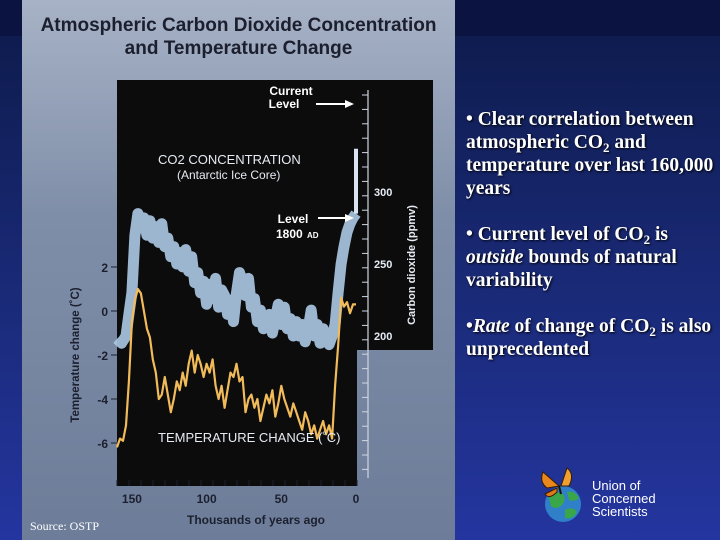 The image size is (720, 540). Describe the element at coordinates (238, 25) in the screenshot. I see `chart-title-line-1: Atmospheric Carbon Dioxide Concentration` at that location.